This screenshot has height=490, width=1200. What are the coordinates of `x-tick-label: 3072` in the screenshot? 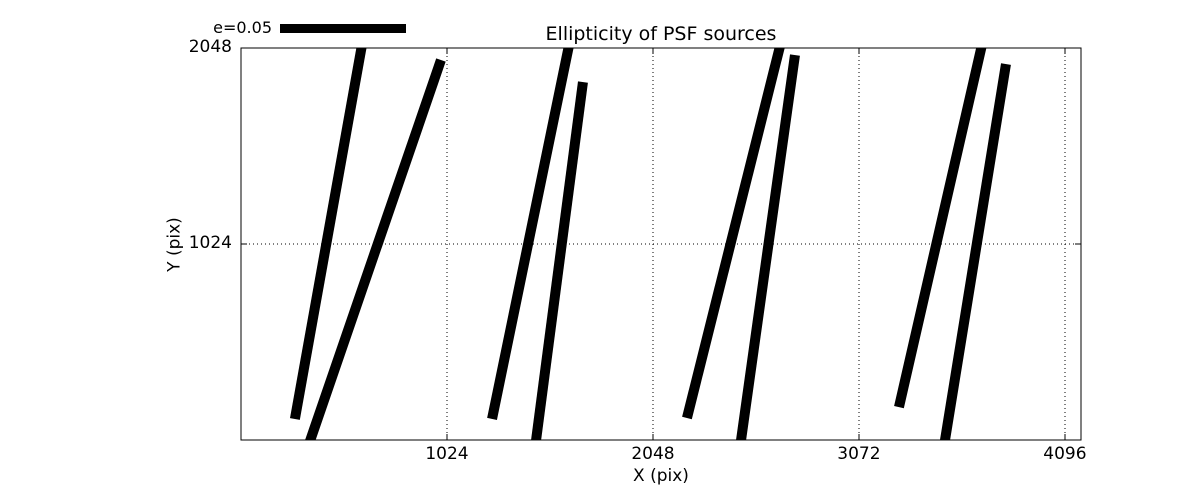 It's located at (859, 454).